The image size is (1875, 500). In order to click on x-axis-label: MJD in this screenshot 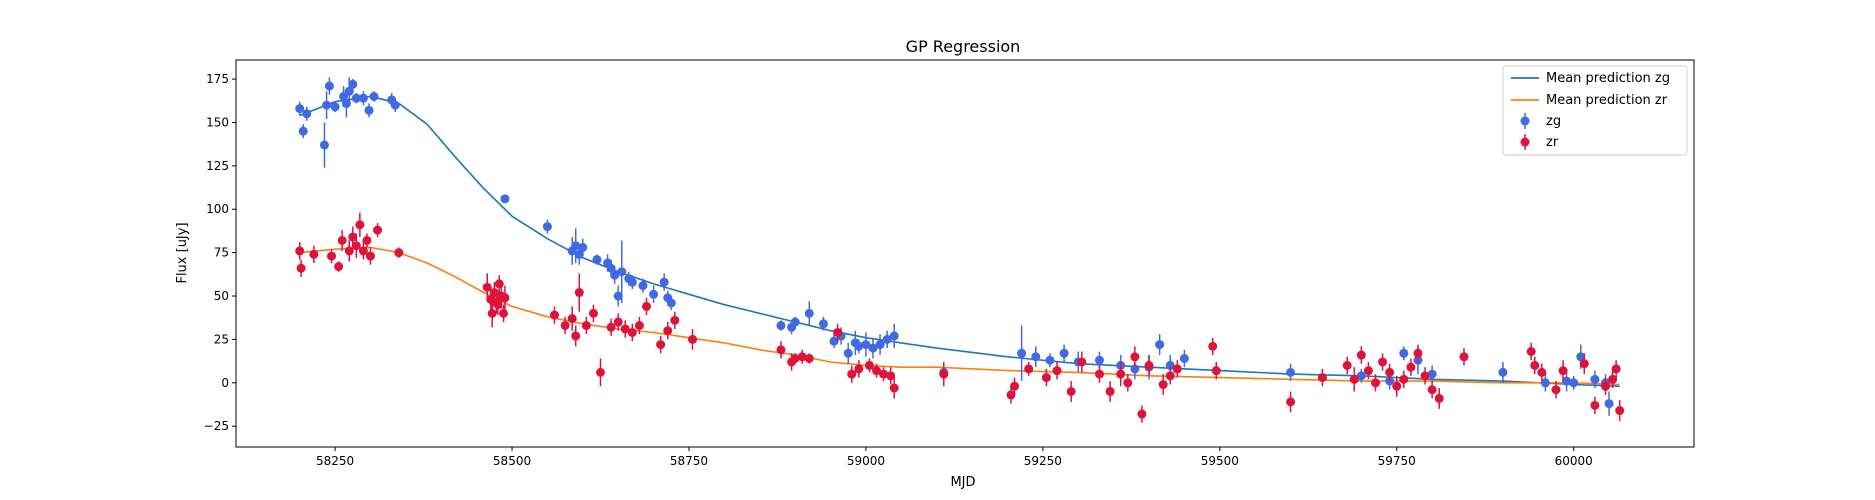, I will do `click(962, 482)`.